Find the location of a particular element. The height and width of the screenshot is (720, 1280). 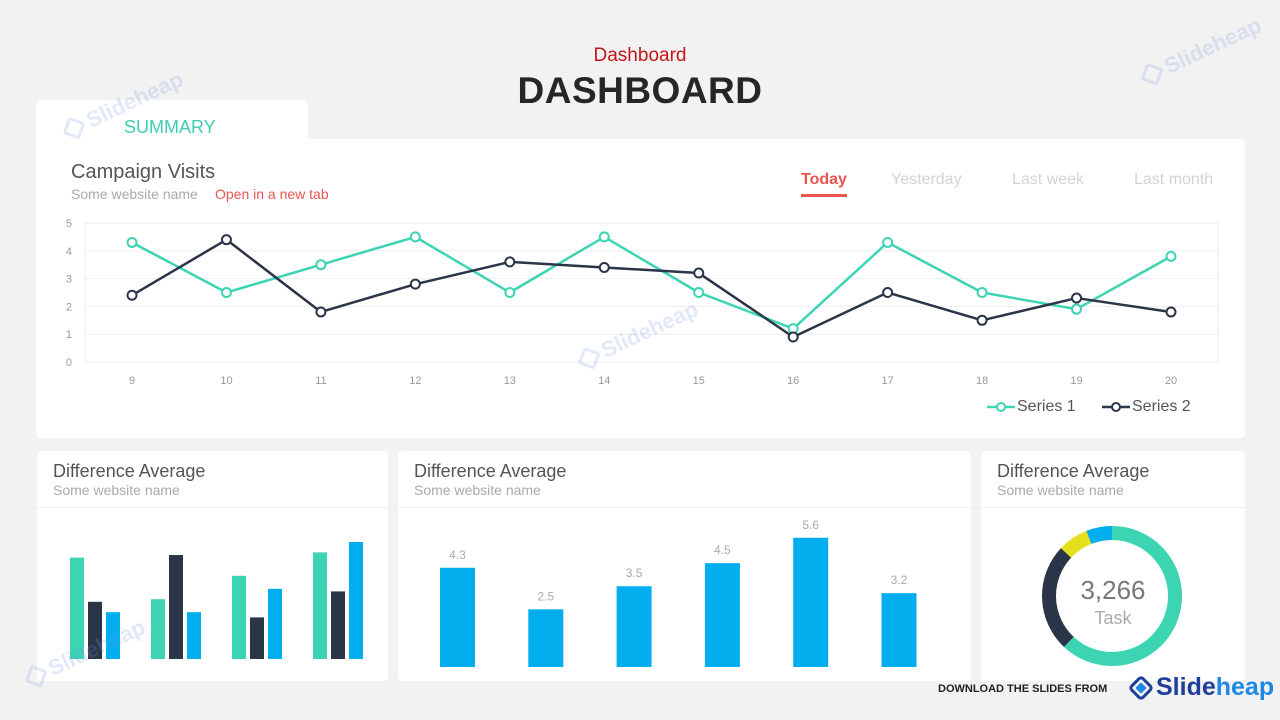

x-tick-label: 12 is located at coordinates (415, 381).